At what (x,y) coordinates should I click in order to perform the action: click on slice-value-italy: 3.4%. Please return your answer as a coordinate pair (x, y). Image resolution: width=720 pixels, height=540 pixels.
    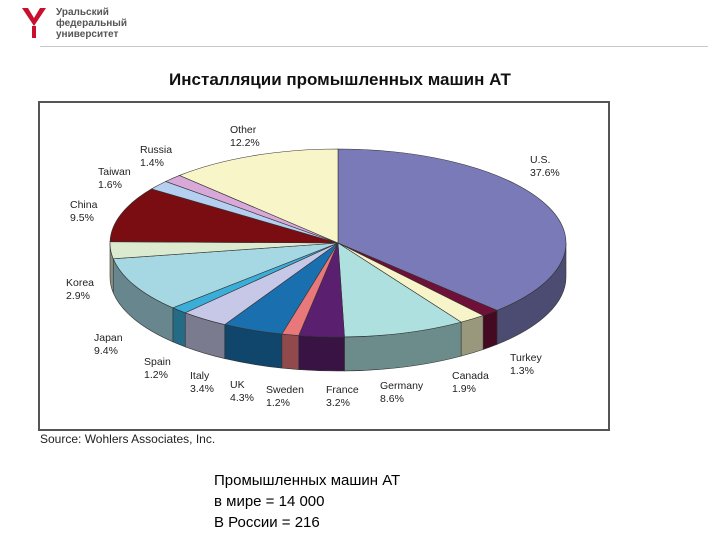
    Looking at the image, I should click on (202, 389).